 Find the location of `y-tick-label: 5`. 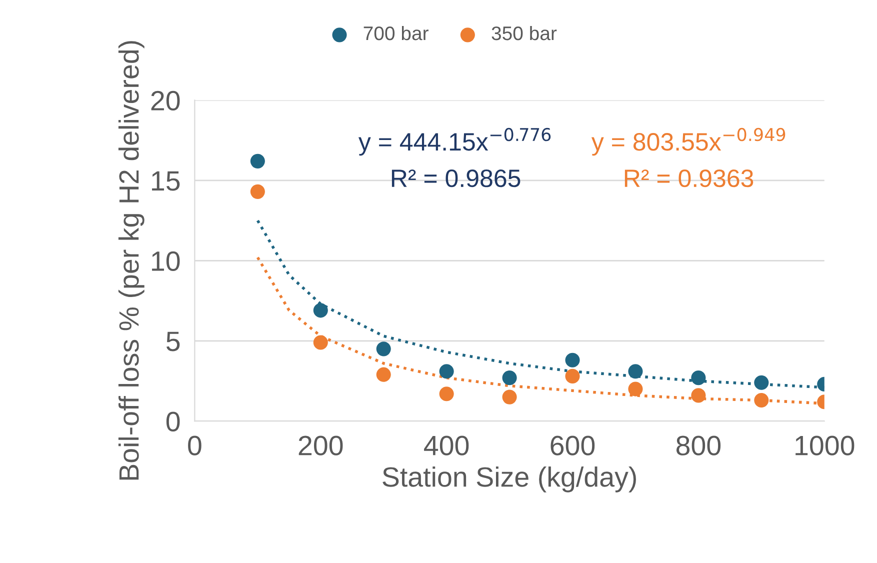

y-tick-label: 5 is located at coordinates (173, 342).